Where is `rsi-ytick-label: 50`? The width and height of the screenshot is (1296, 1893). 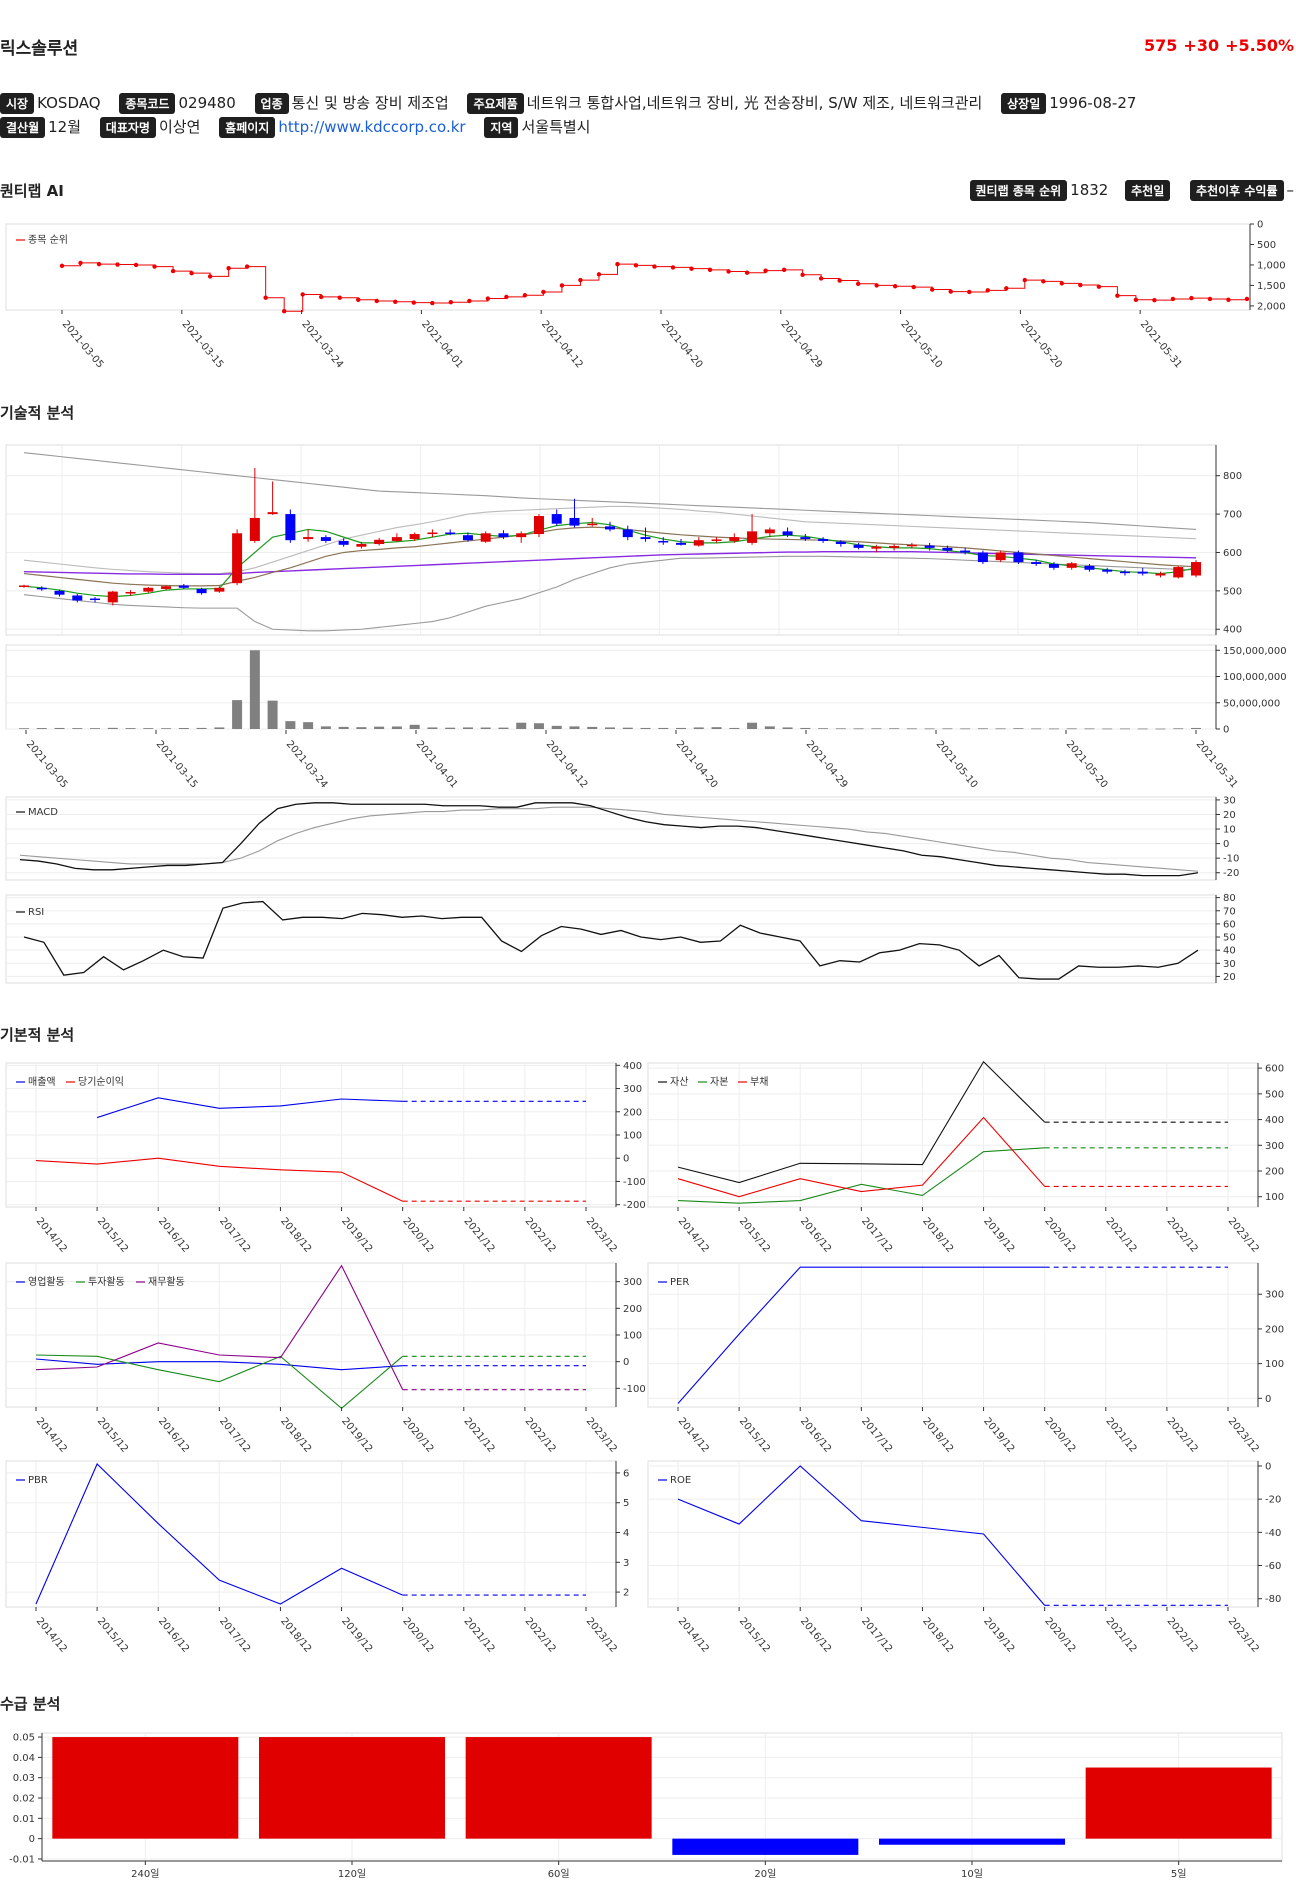 rsi-ytick-label: 50 is located at coordinates (1229, 938).